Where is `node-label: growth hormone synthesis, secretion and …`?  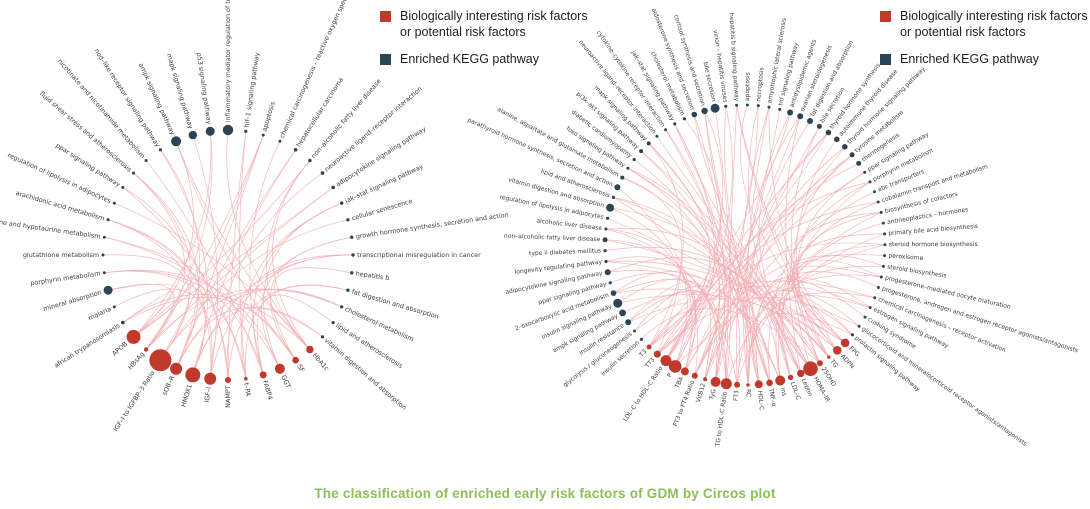
node-label: growth hormone synthesis, secretion and … is located at coordinates (432, 226).